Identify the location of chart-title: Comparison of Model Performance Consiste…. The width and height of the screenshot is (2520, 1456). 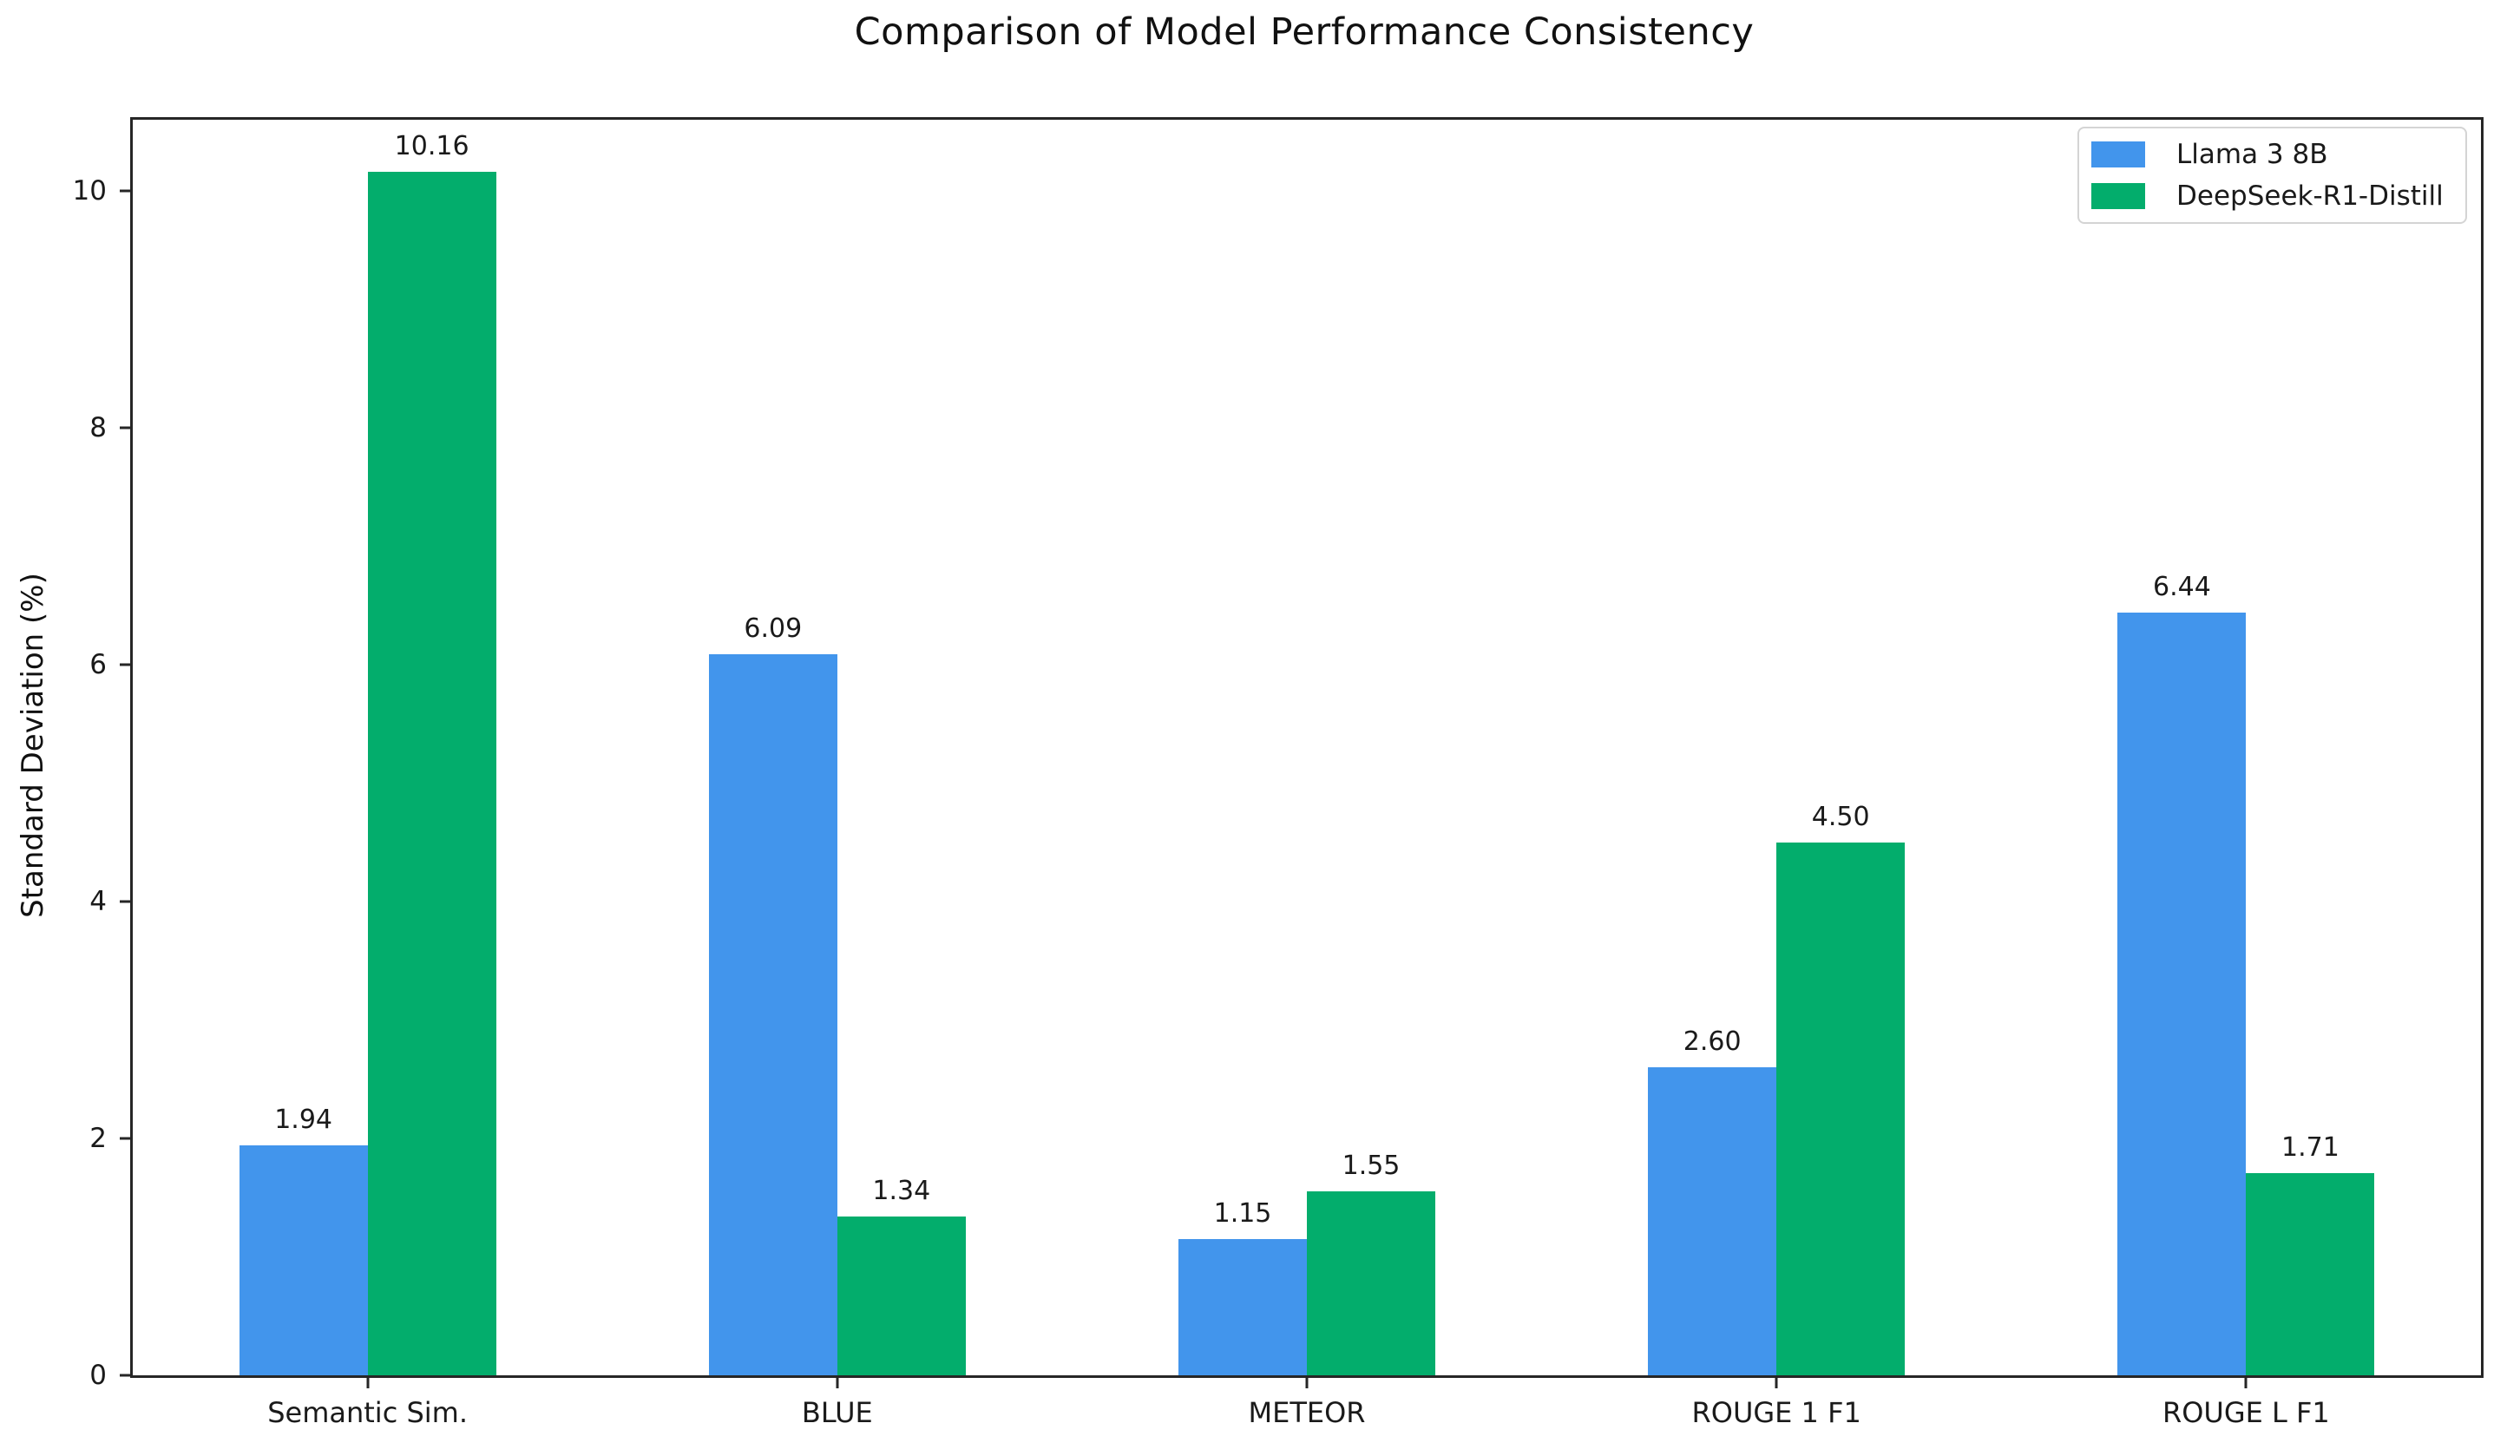
(1304, 32).